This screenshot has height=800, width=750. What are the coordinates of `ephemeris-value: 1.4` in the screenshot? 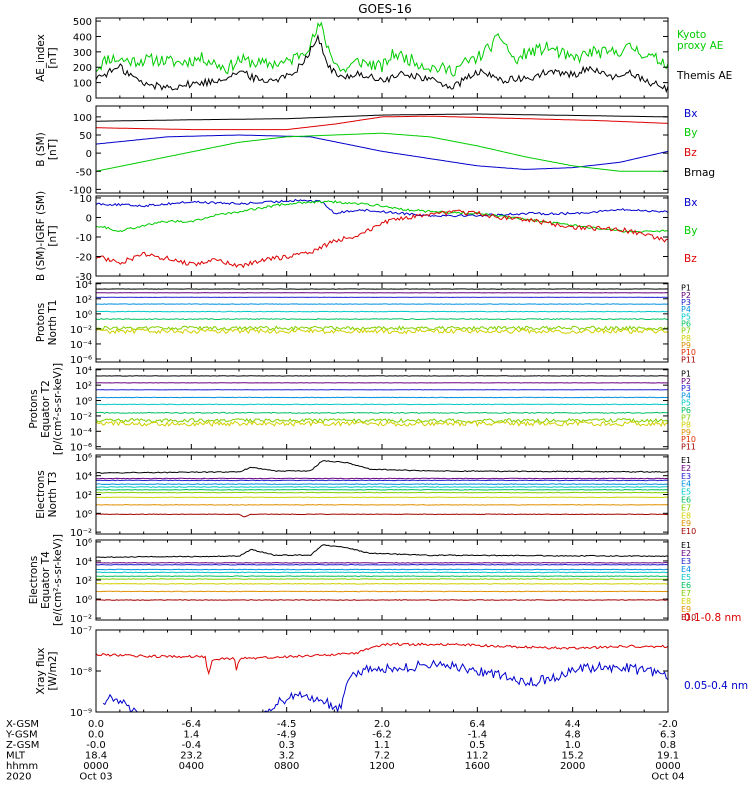 It's located at (191, 735).